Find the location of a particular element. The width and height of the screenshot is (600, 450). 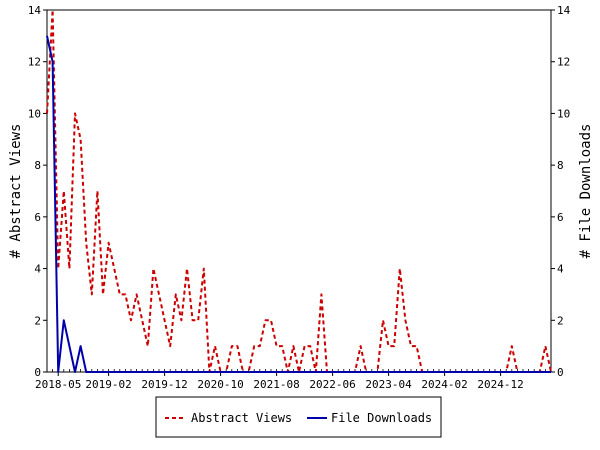

x-tick-label: 2020-10 is located at coordinates (220, 384).